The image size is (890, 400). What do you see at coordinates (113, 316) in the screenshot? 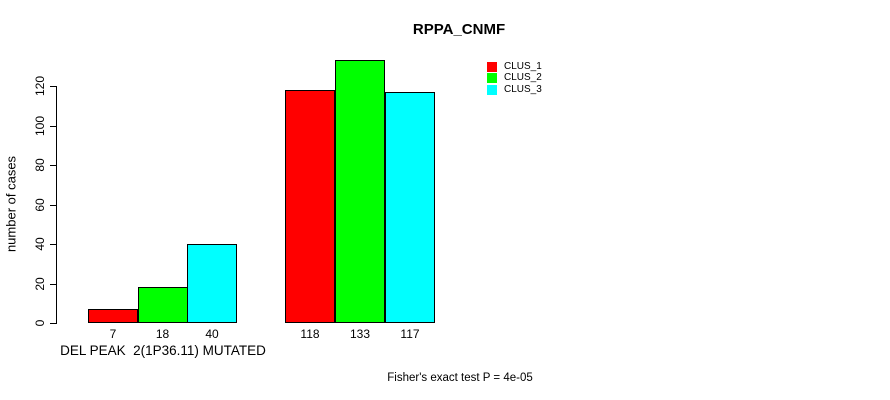
I see `bar-clus_1-group1` at bounding box center [113, 316].